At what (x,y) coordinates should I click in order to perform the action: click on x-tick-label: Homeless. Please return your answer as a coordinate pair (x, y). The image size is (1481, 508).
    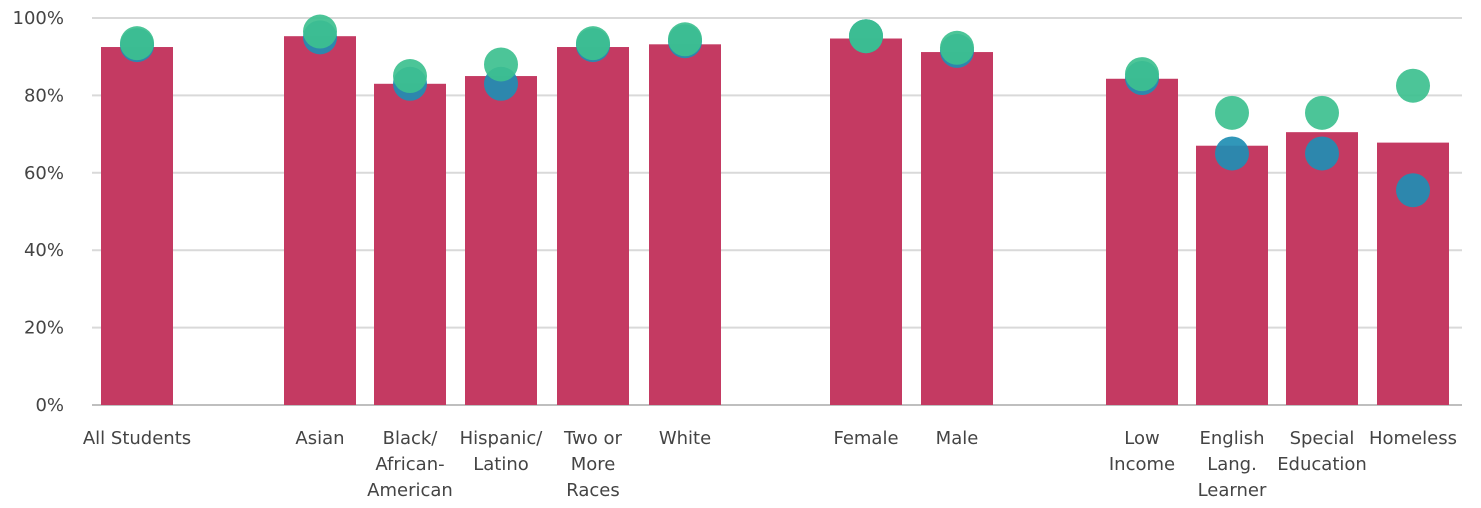
    Looking at the image, I should click on (1413, 438).